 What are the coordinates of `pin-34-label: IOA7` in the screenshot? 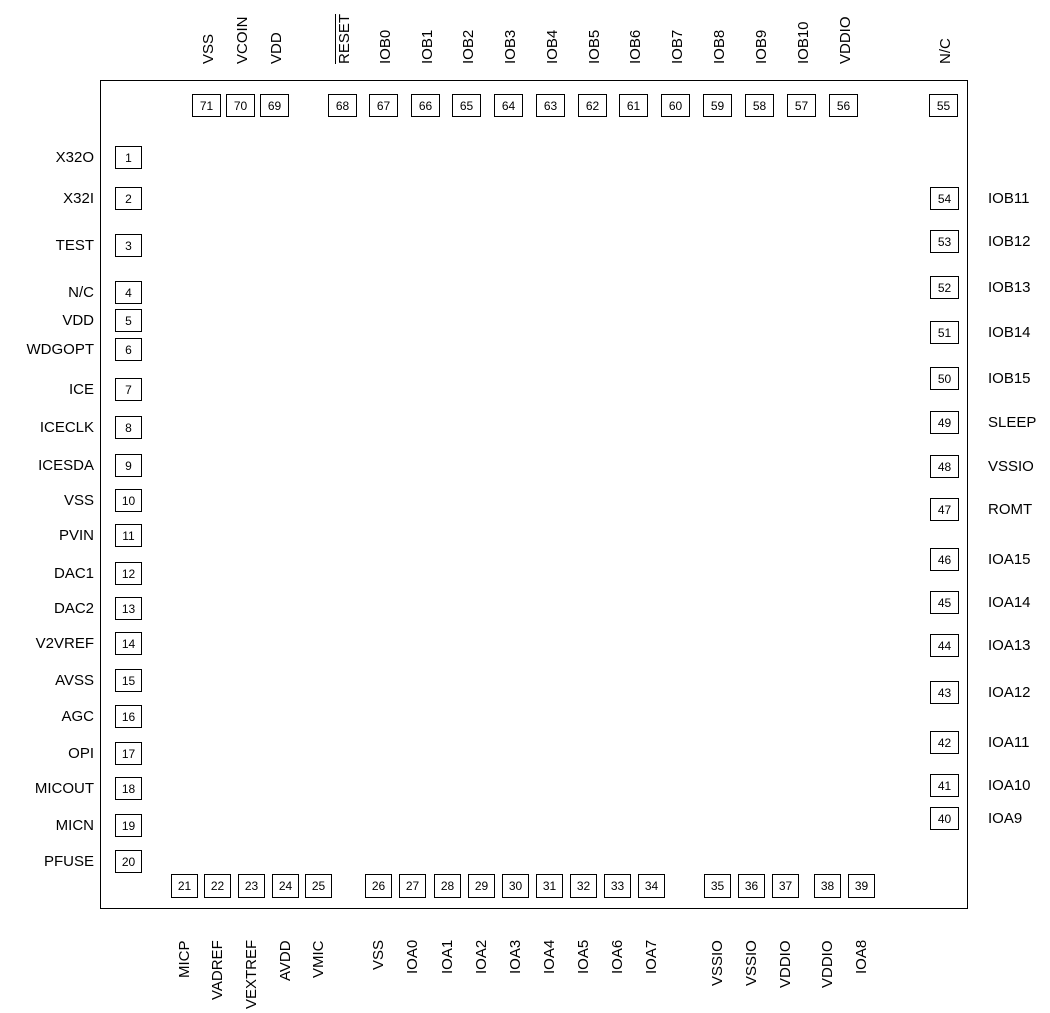 It's located at (651, 956).